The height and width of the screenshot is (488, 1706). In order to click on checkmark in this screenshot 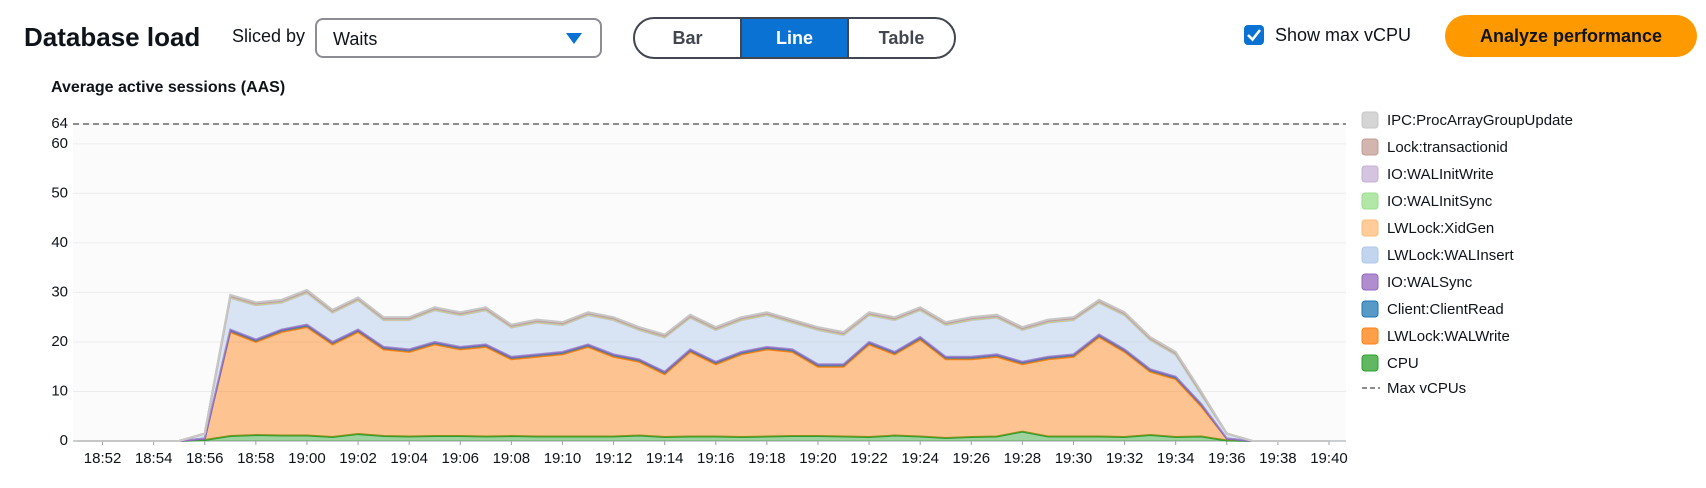, I will do `click(1254, 35)`.